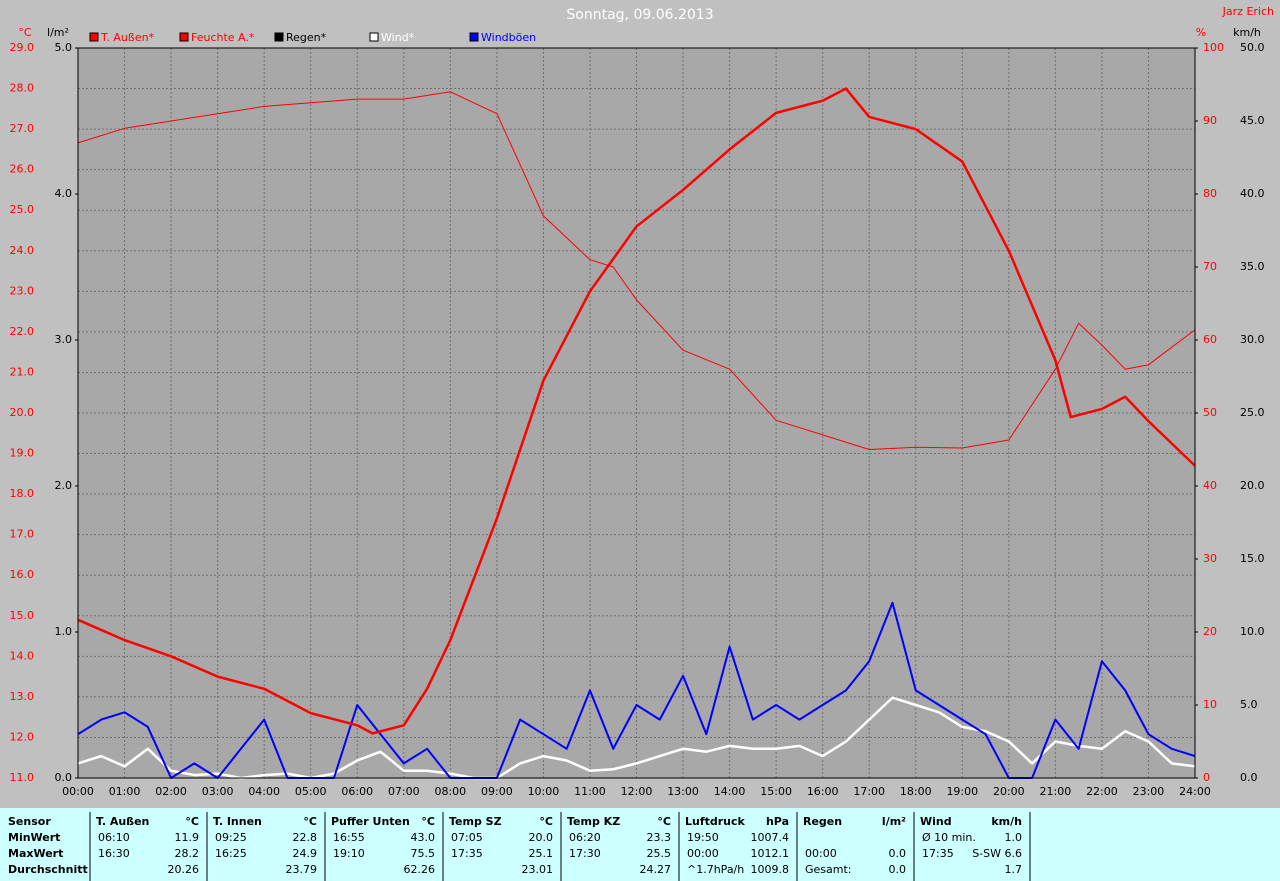 Image resolution: width=1280 pixels, height=881 pixels. What do you see at coordinates (423, 853) in the screenshot?
I see `table-cell: 75.5` at bounding box center [423, 853].